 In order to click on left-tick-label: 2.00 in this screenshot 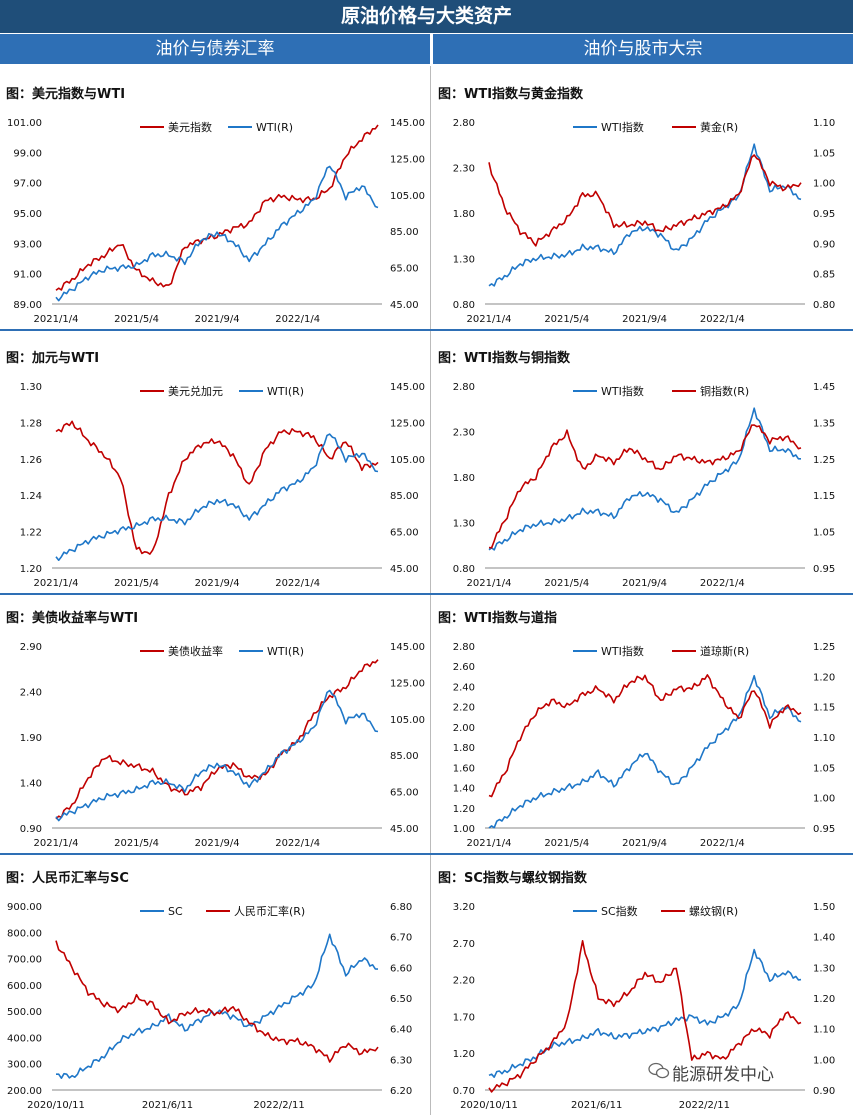, I will do `click(464, 728)`.